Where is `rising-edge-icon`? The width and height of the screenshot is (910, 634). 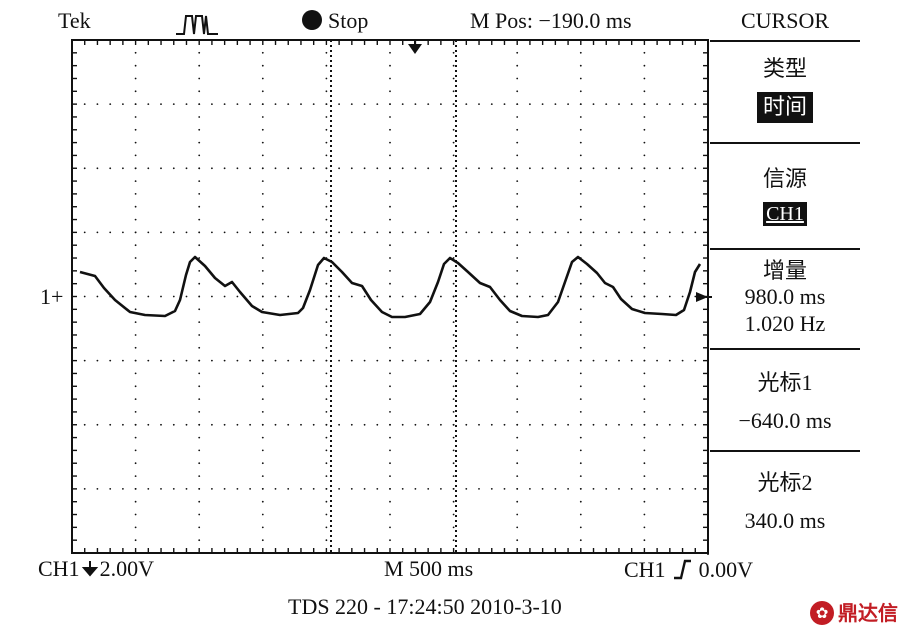 rising-edge-icon is located at coordinates (683, 569).